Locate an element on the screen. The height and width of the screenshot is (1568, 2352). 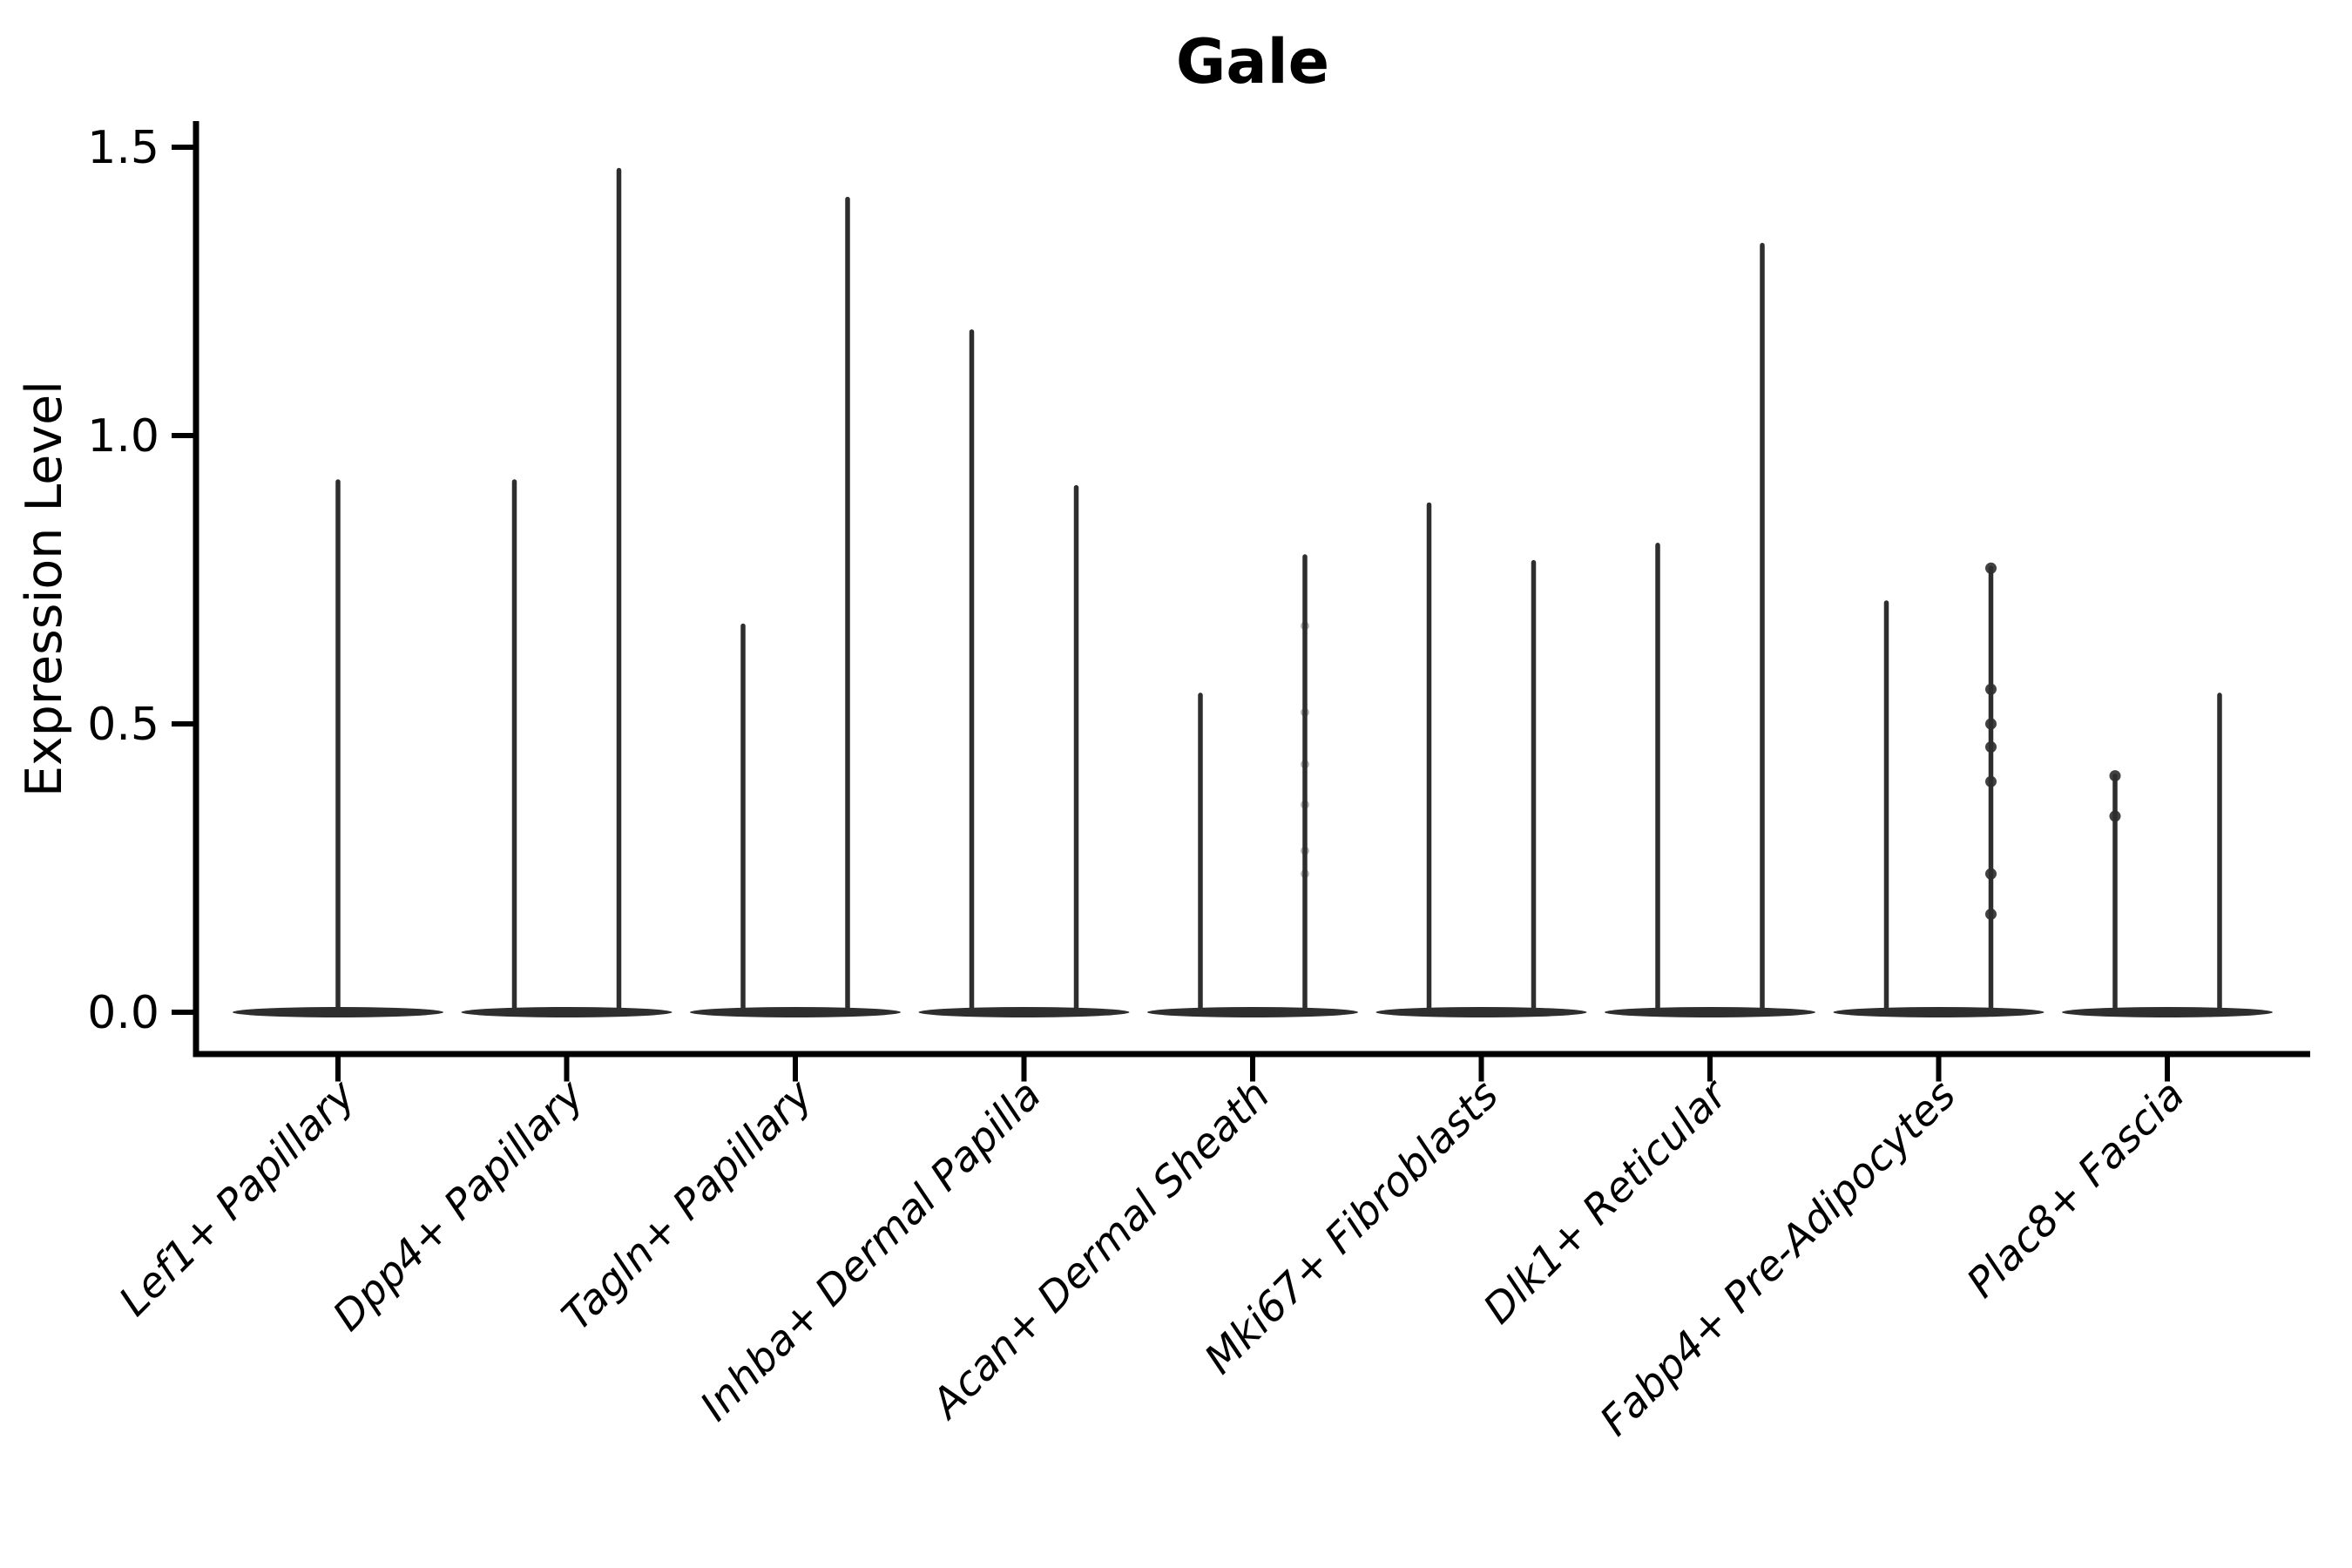
y-tick-label: 1.5 is located at coordinates (123, 148).